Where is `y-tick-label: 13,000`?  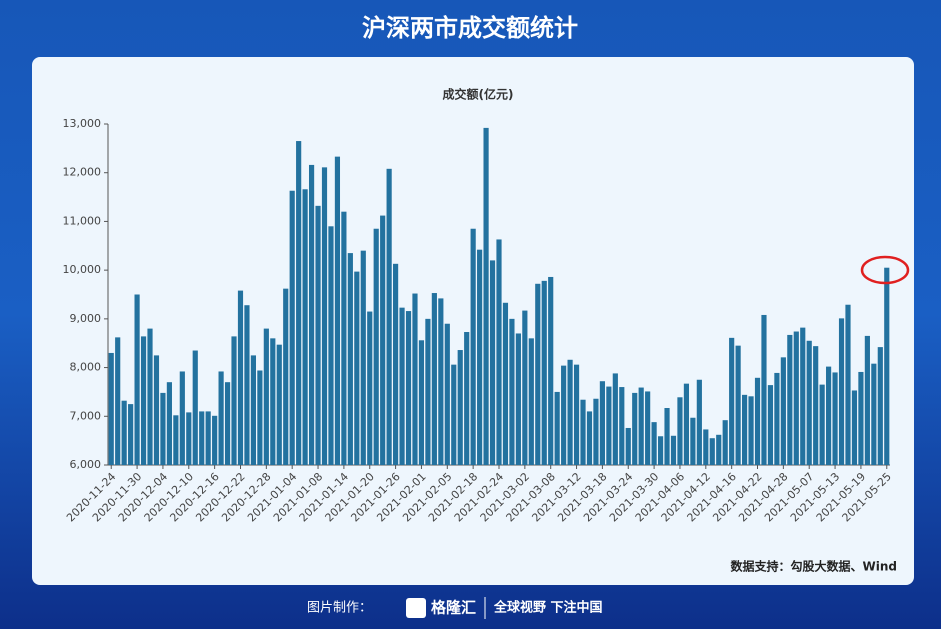 y-tick-label: 13,000 is located at coordinates (82, 123).